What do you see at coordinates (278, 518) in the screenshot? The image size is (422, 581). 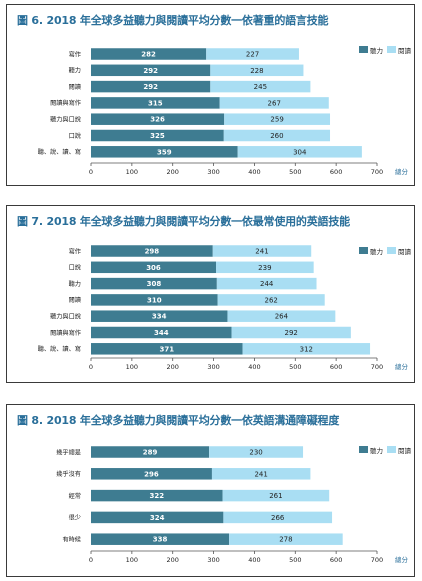 I see `data-label-reading: 266` at bounding box center [278, 518].